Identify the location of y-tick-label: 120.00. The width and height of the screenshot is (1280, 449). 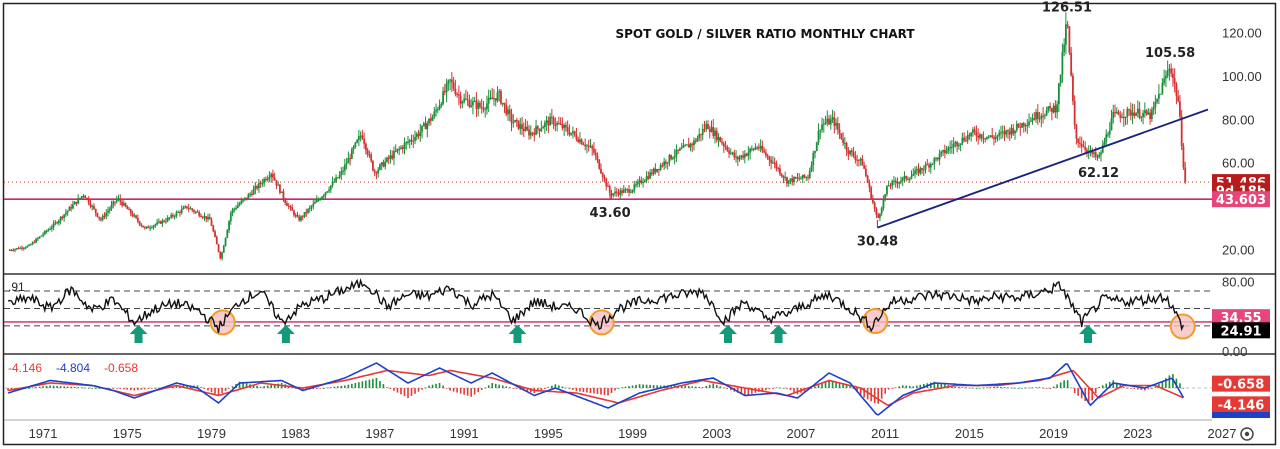
(1242, 33).